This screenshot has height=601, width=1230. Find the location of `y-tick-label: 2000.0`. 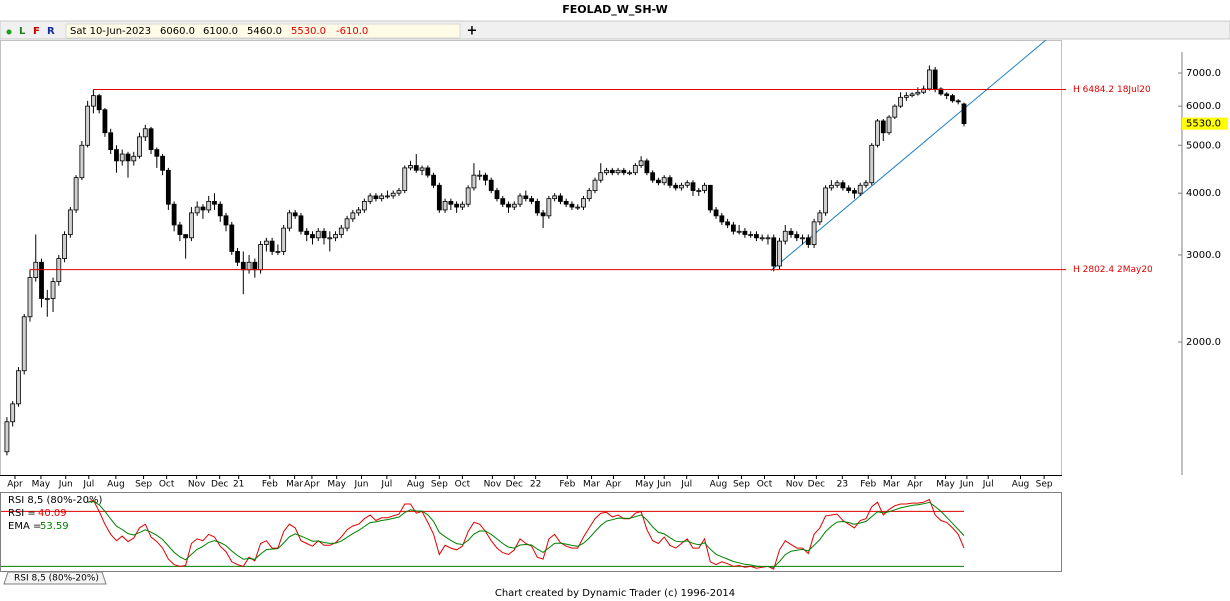

y-tick-label: 2000.0 is located at coordinates (1203, 342).